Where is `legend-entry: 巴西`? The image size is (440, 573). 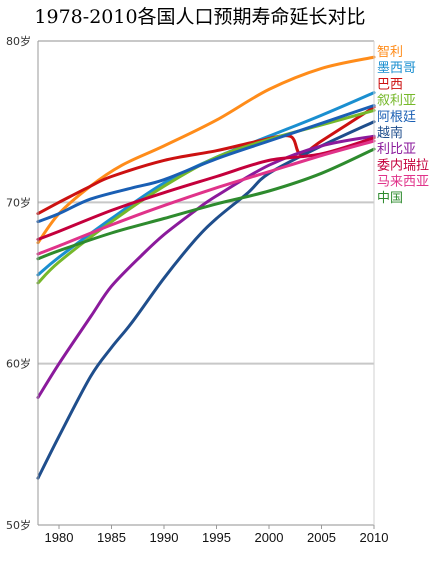
legend-entry: 巴西 is located at coordinates (390, 84).